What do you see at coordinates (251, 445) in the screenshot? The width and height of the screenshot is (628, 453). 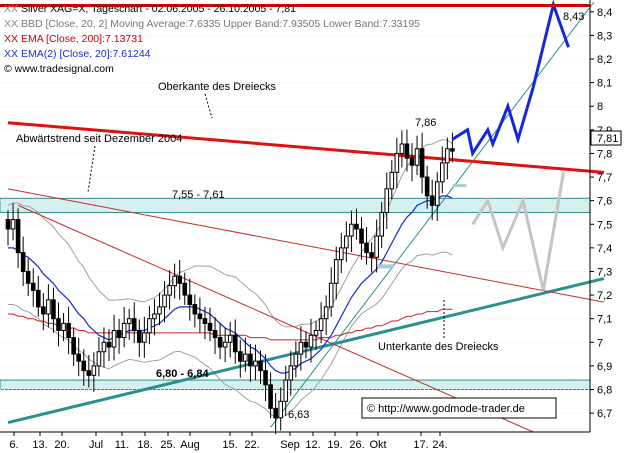 I see `x-tick-label: 22.` at bounding box center [251, 445].